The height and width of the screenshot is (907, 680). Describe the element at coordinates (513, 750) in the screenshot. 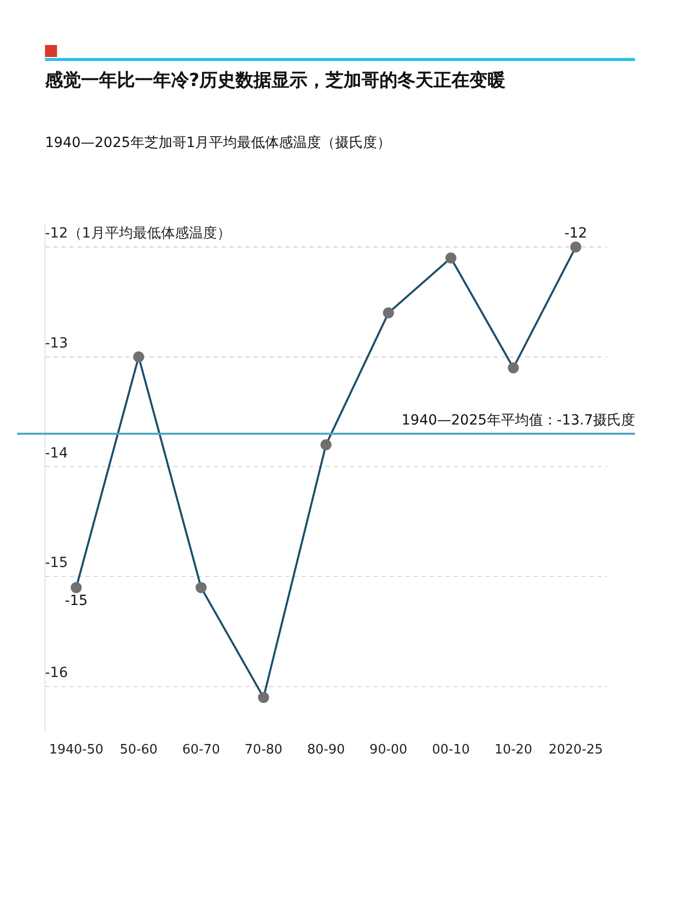

I see `x-tick-label: 10-20` at that location.